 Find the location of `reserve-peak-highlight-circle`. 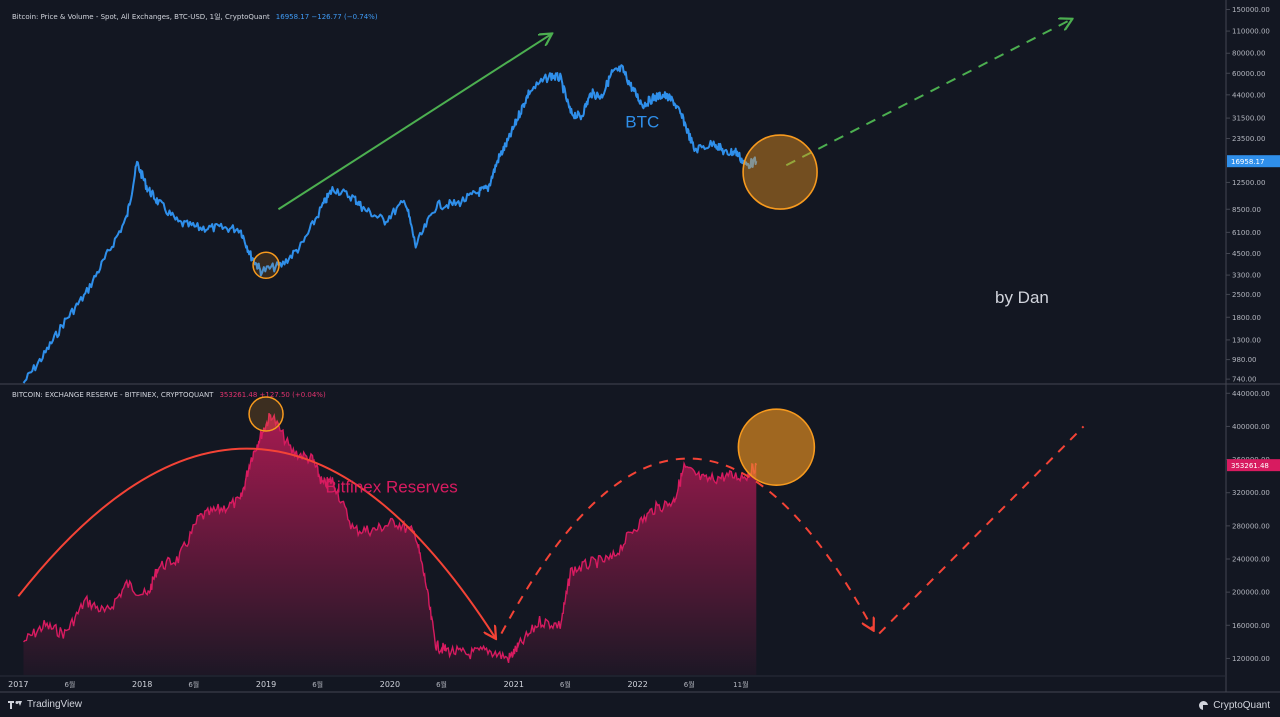

reserve-peak-highlight-circle is located at coordinates (266, 414).